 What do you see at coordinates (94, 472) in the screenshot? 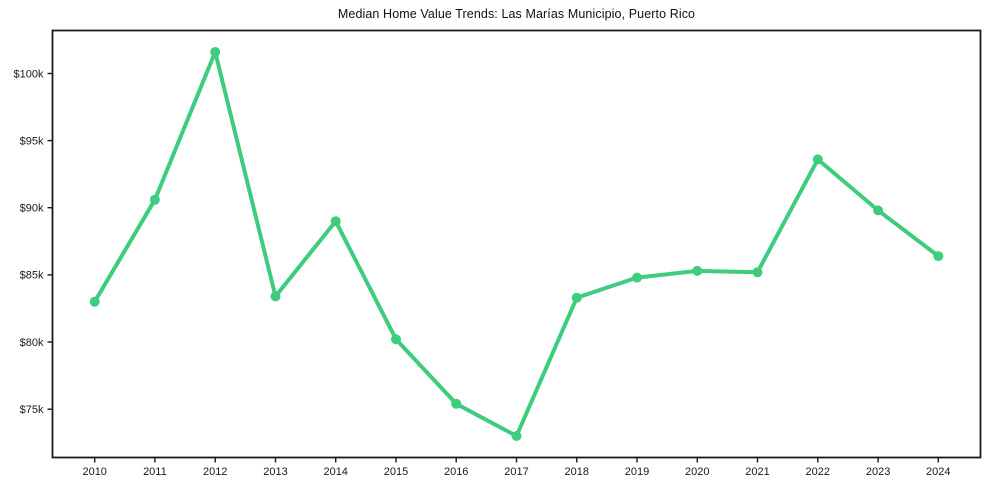
I see `x-axis-tick-label: 2010` at bounding box center [94, 472].